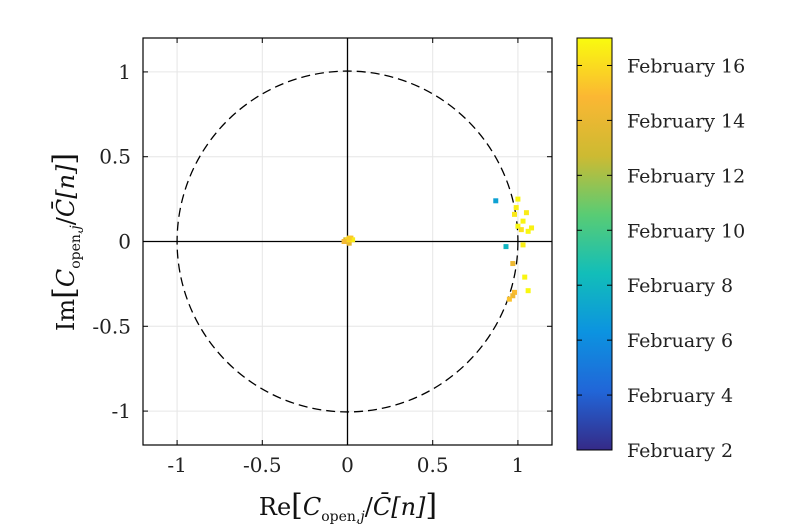 Image resolution: width=793 pixels, height=528 pixels. Describe the element at coordinates (680, 286) in the screenshot. I see `colorbar-tick-label: February 8` at that location.